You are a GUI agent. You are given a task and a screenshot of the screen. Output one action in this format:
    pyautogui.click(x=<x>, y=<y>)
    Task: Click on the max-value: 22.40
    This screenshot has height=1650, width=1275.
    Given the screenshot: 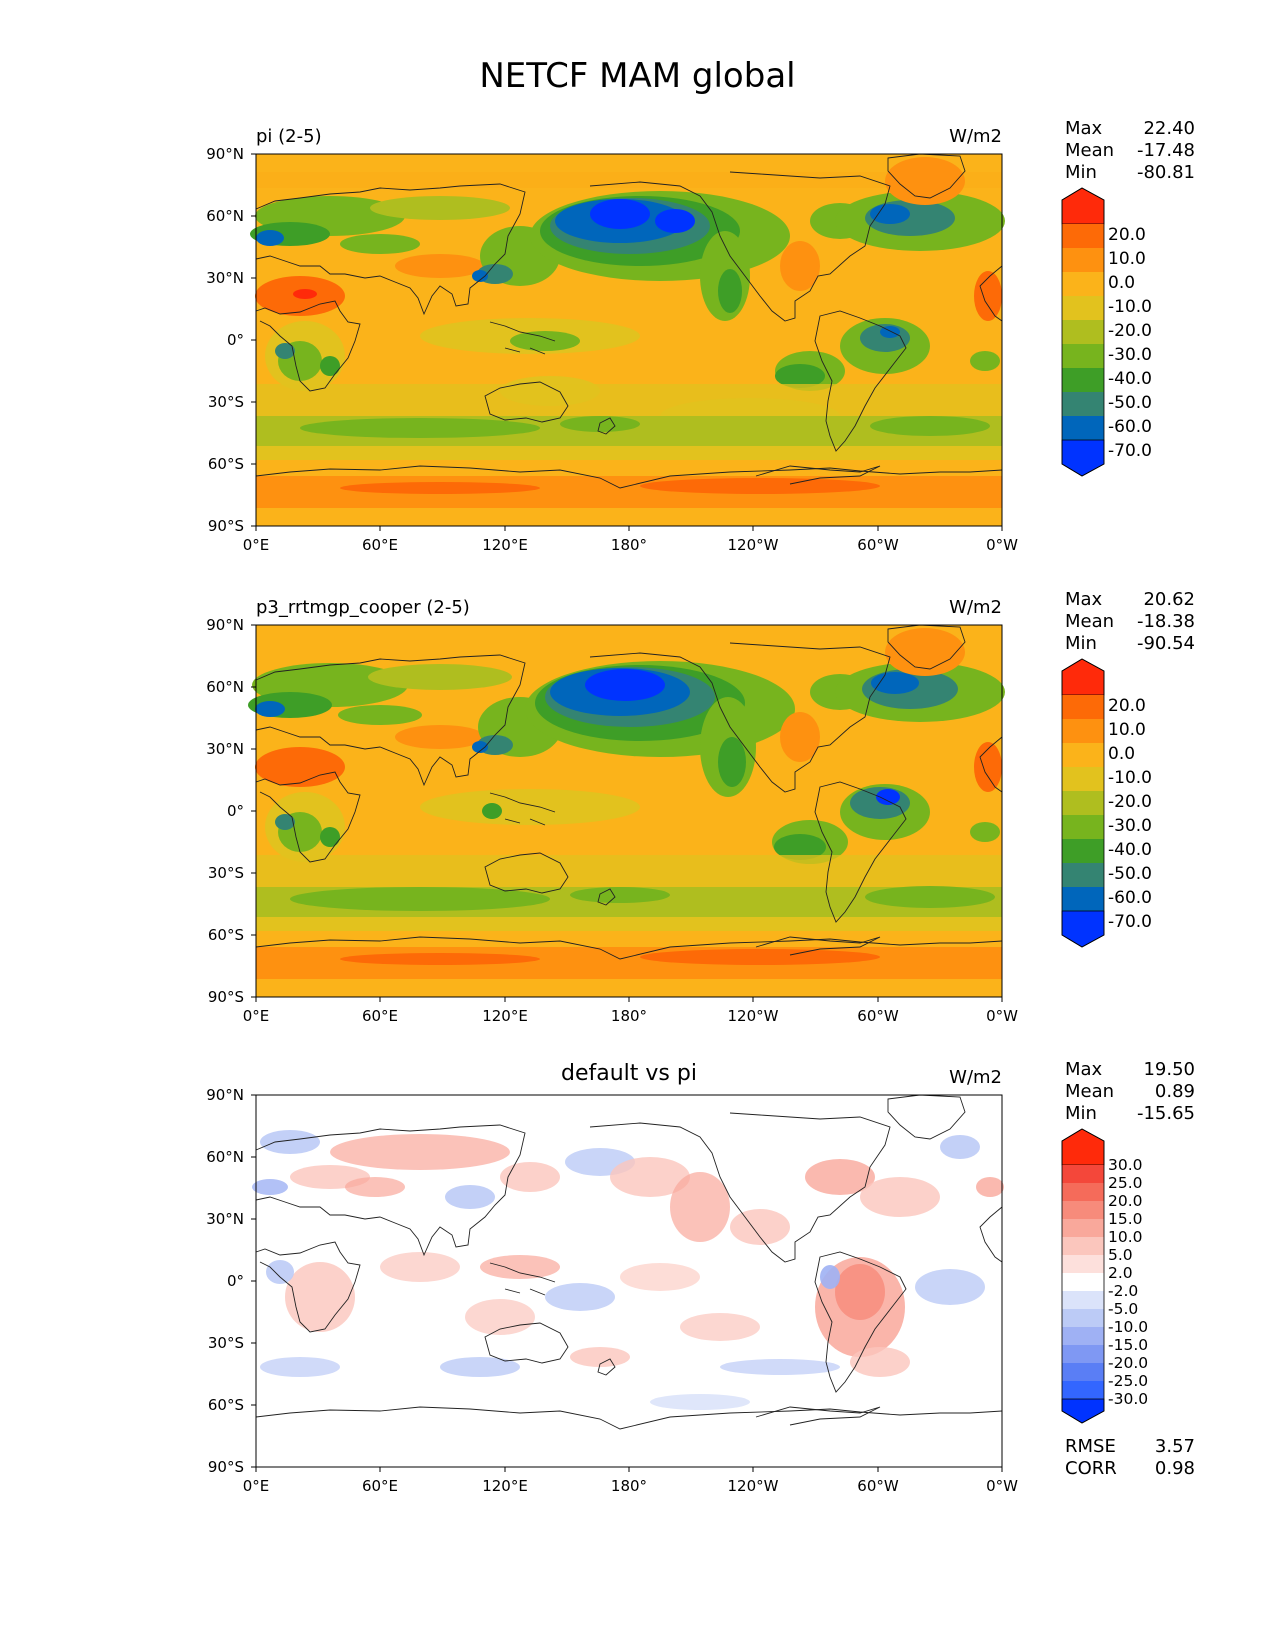 What is the action you would take?
    pyautogui.click(x=1169, y=128)
    